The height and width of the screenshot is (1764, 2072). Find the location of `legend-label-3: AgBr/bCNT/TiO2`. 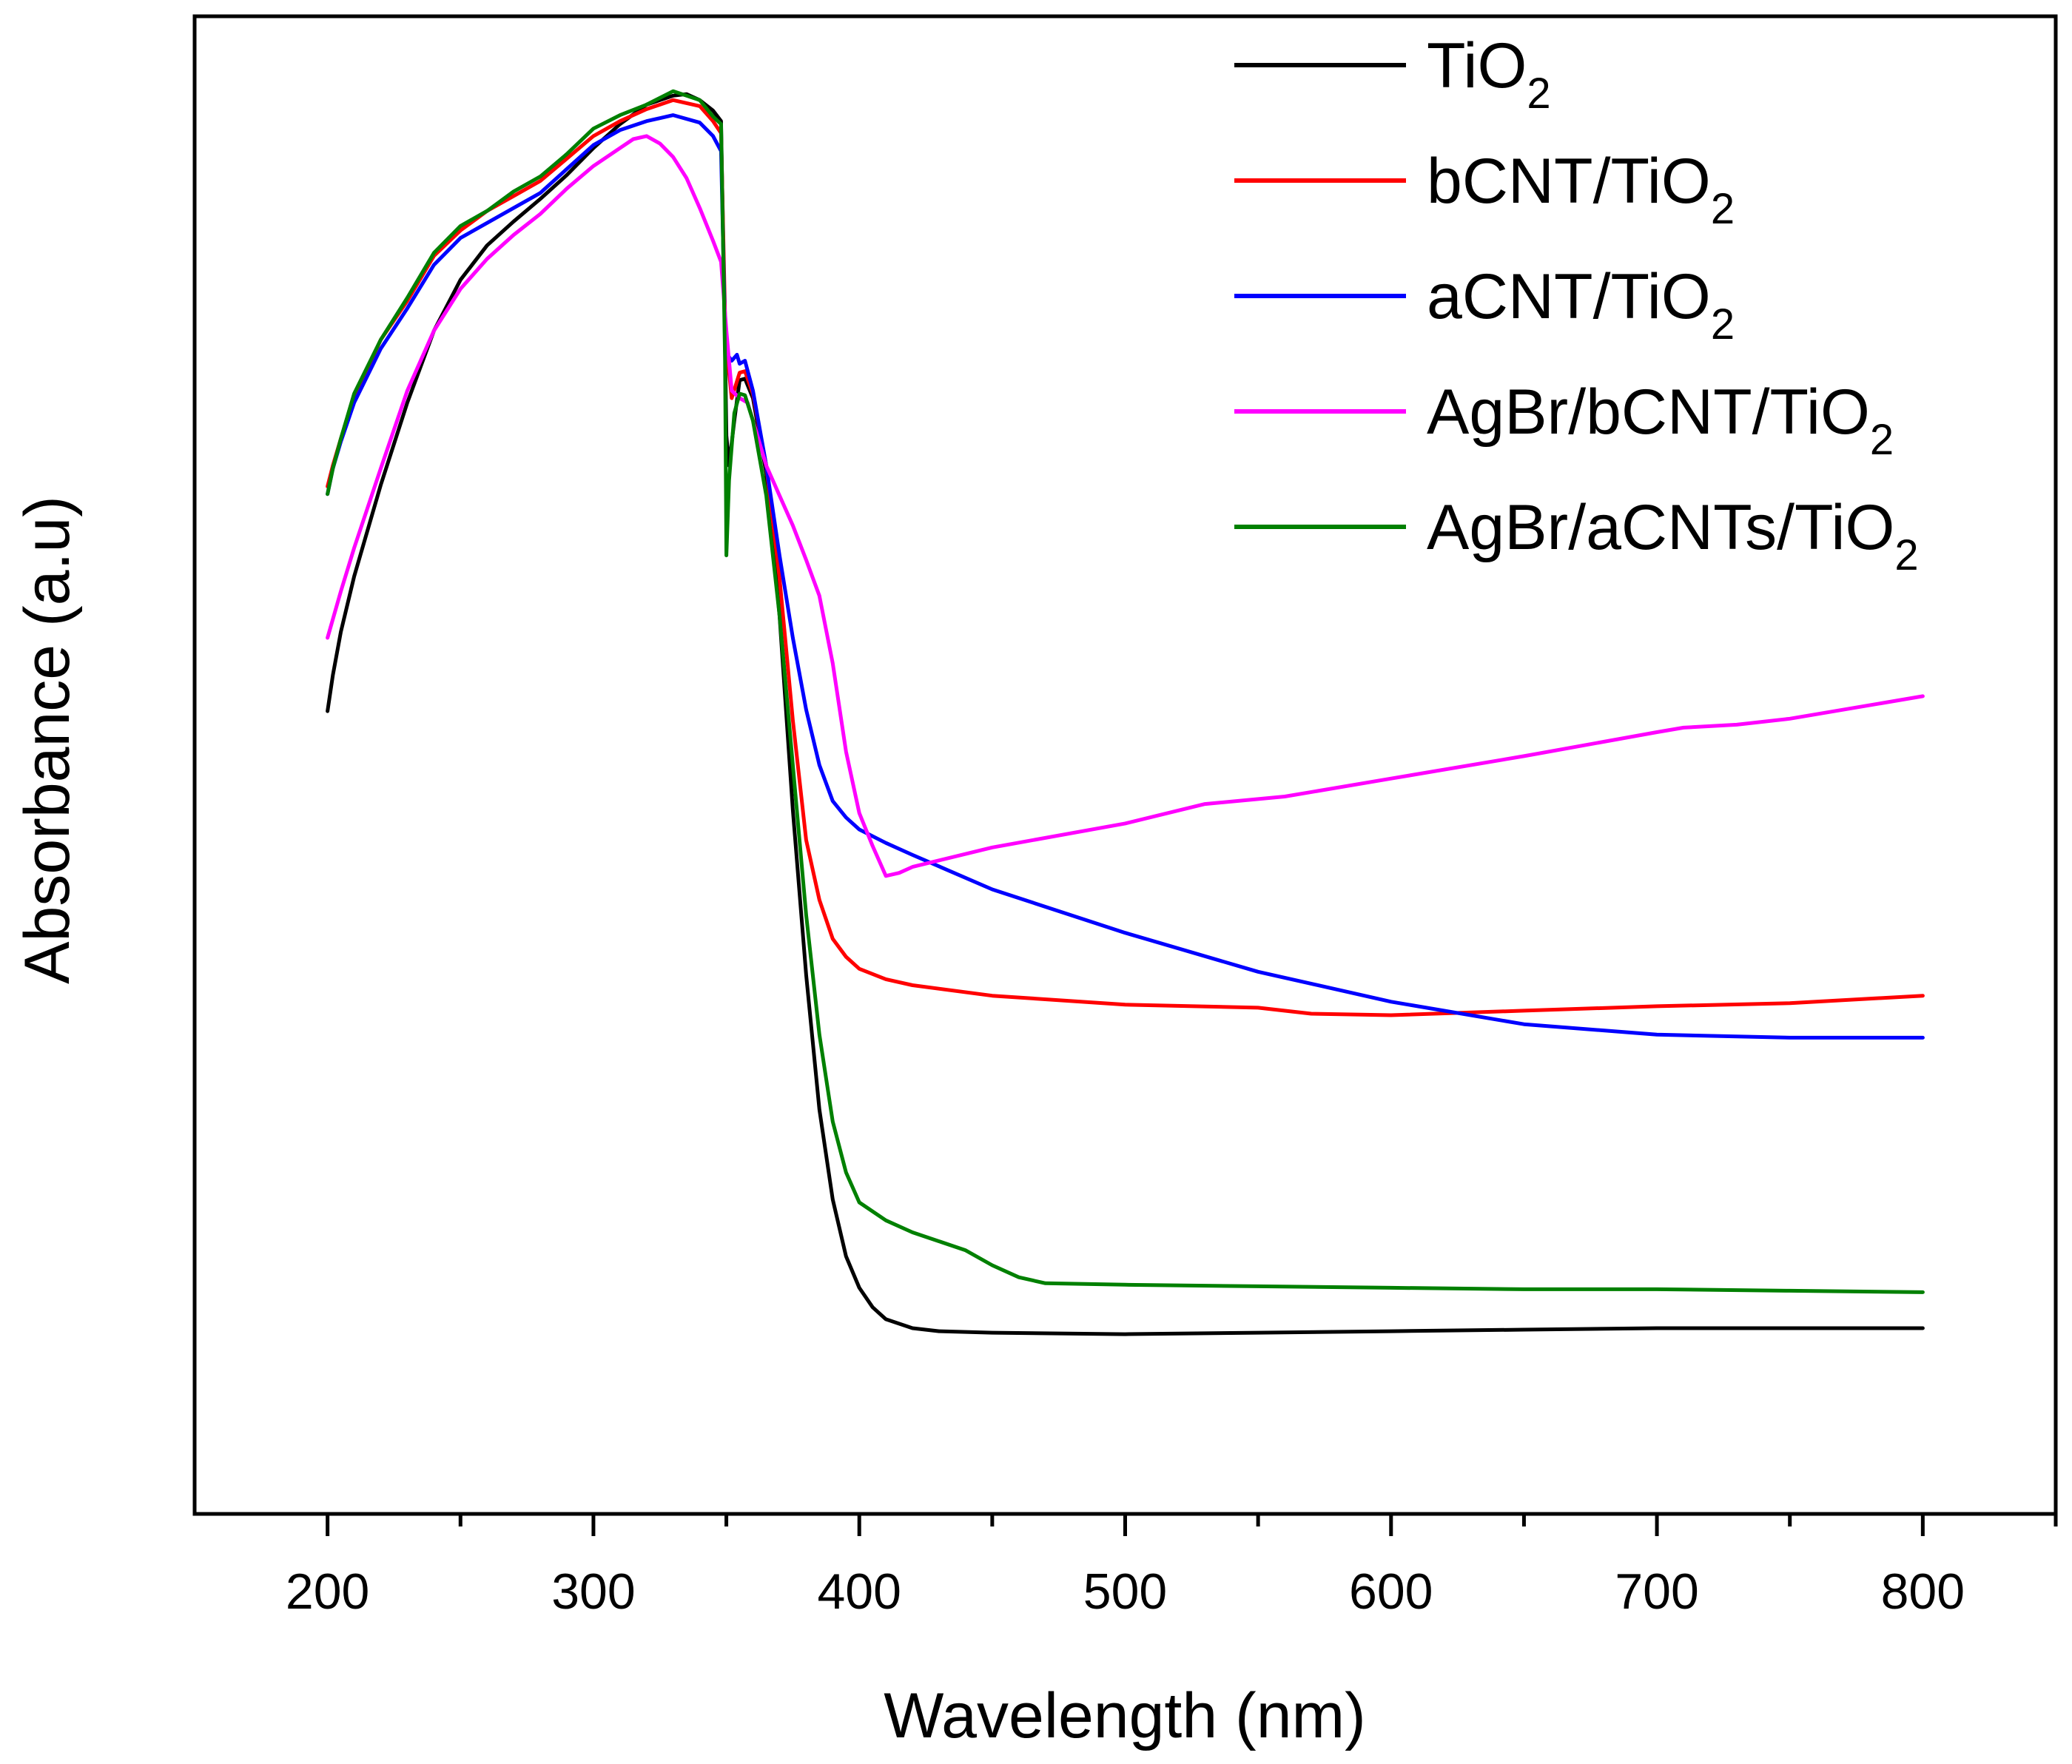

legend-label-3: AgBr/bCNT/TiO2 is located at coordinates (1660, 420).